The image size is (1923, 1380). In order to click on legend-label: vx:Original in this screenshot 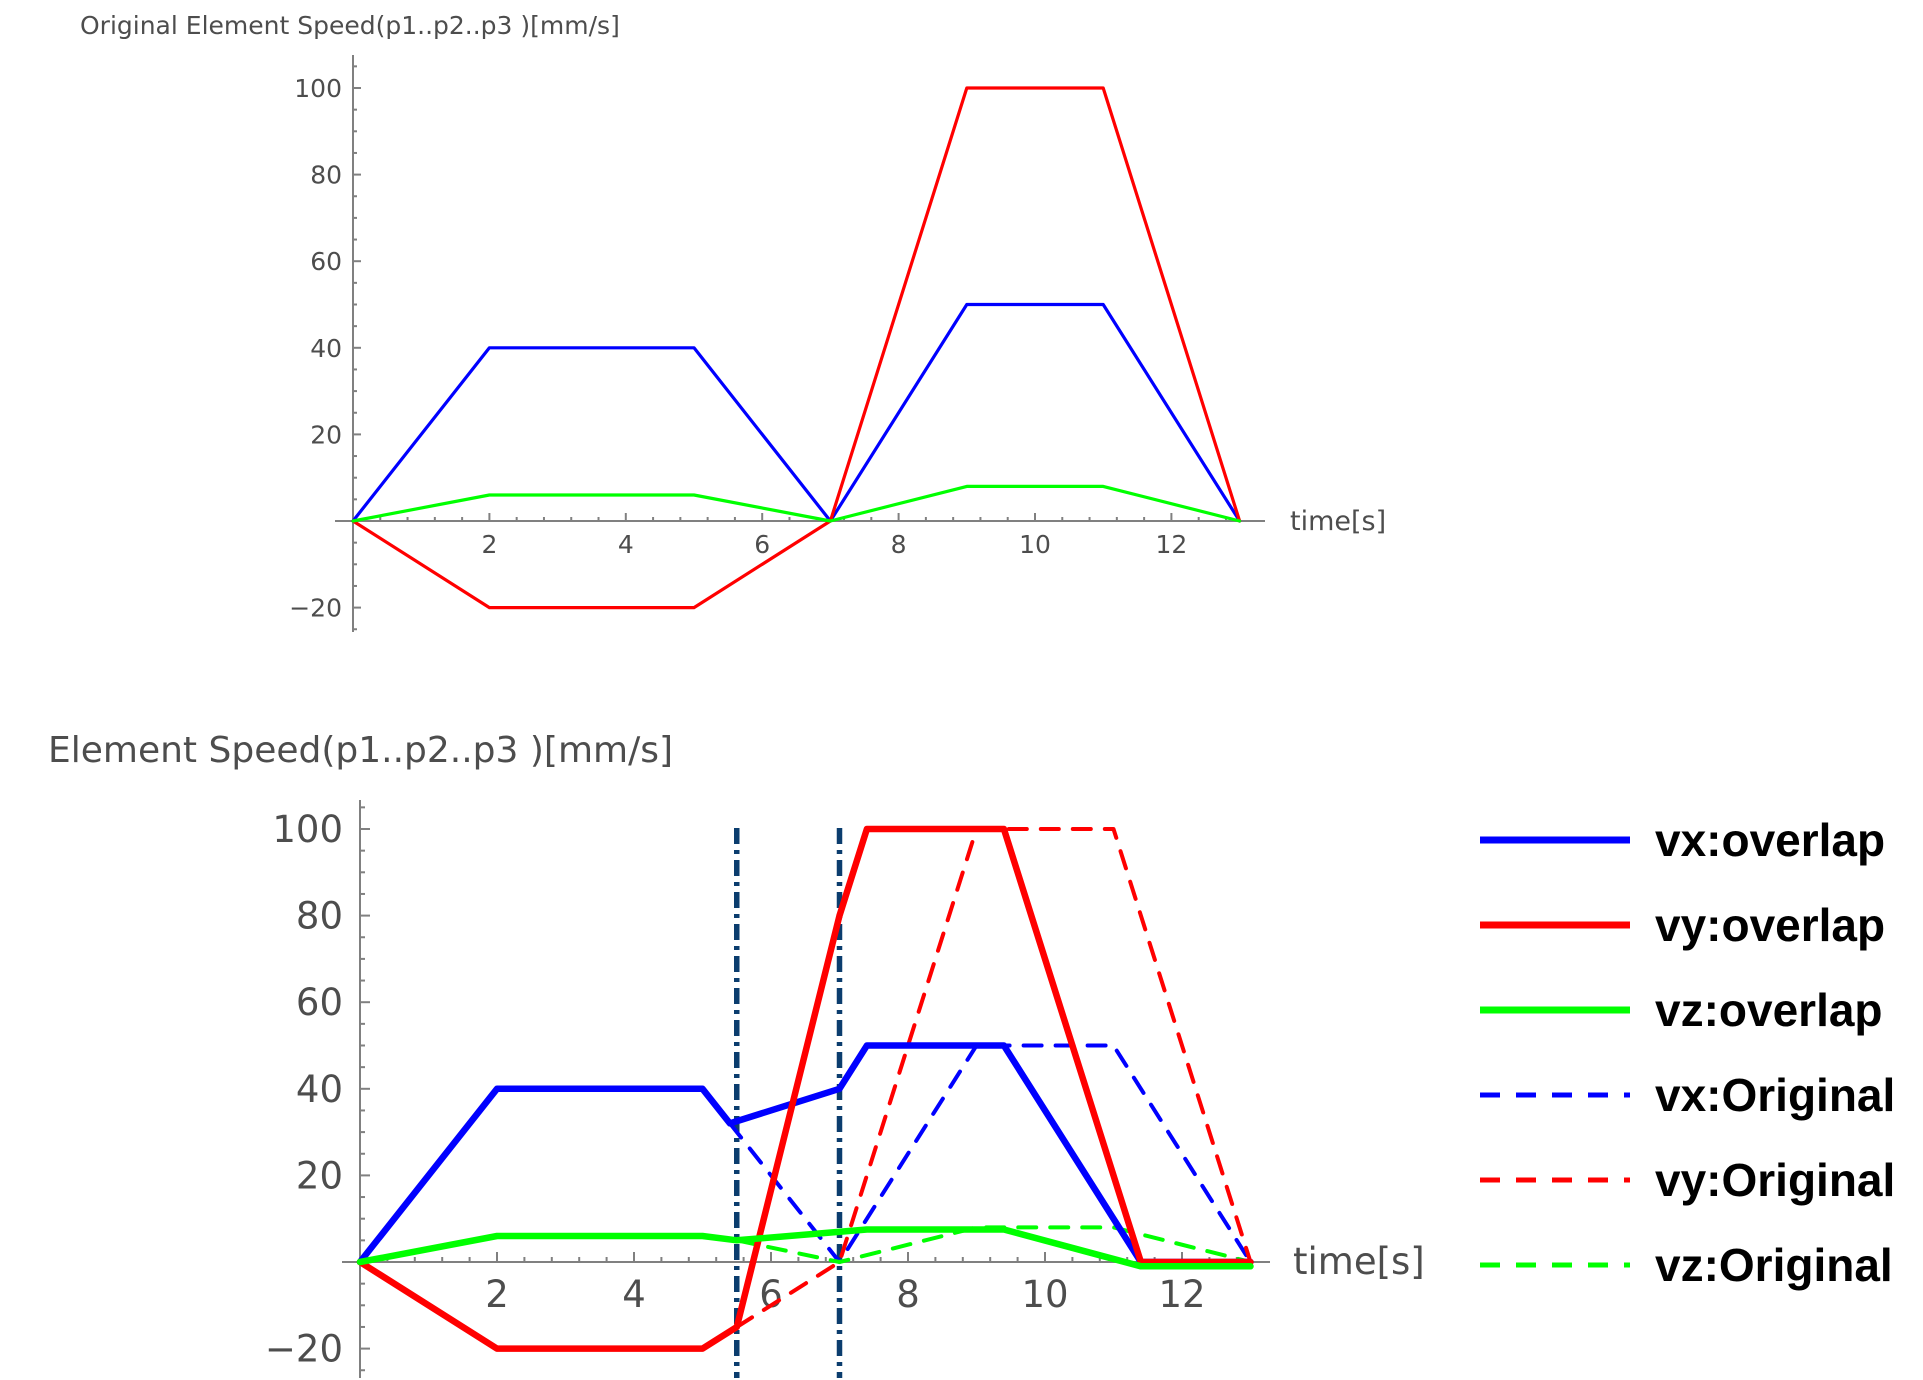, I will do `click(1775, 1095)`.